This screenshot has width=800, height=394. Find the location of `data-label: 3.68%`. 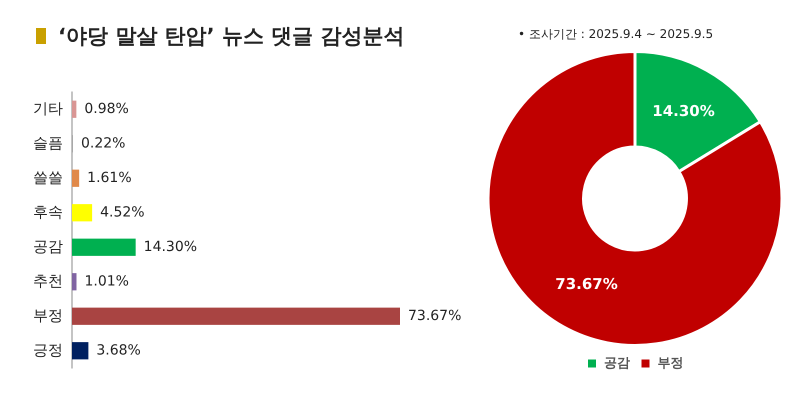

data-label: 3.68% is located at coordinates (118, 350).